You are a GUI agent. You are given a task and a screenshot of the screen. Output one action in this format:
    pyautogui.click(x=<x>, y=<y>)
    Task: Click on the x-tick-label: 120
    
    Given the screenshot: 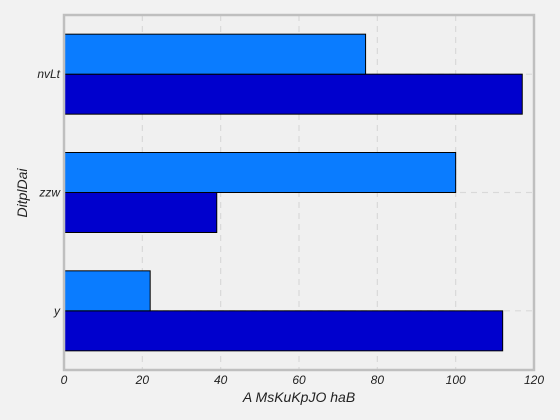 What is the action you would take?
    pyautogui.click(x=534, y=380)
    